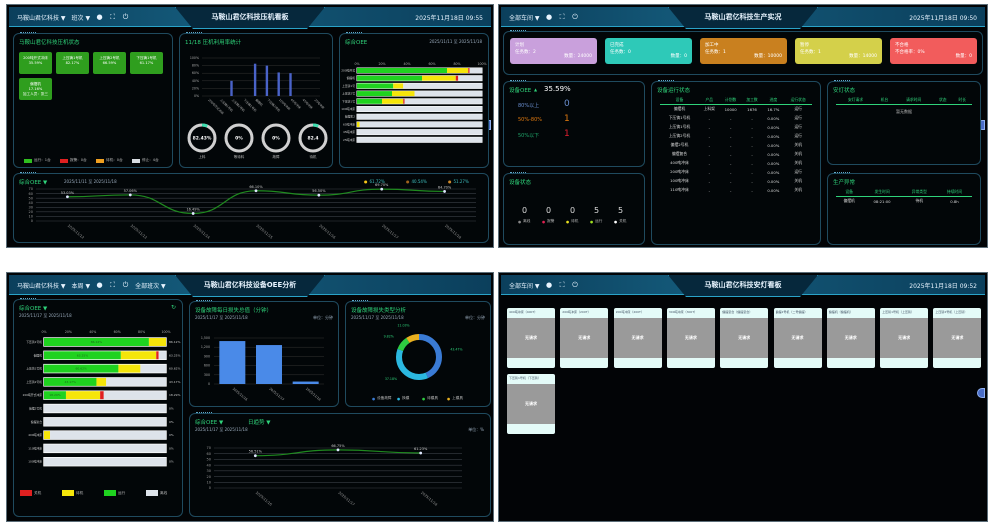  What do you see at coordinates (648, 51) in the screenshot?
I see `task-card: 已完成 任务数：0 数量：0` at bounding box center [648, 51].